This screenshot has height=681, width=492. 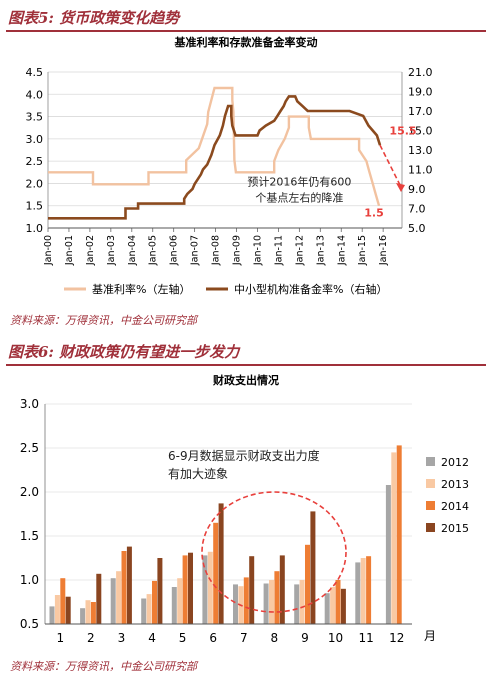 I want to click on y-right-tick-label: 11.0, so click(x=420, y=170).